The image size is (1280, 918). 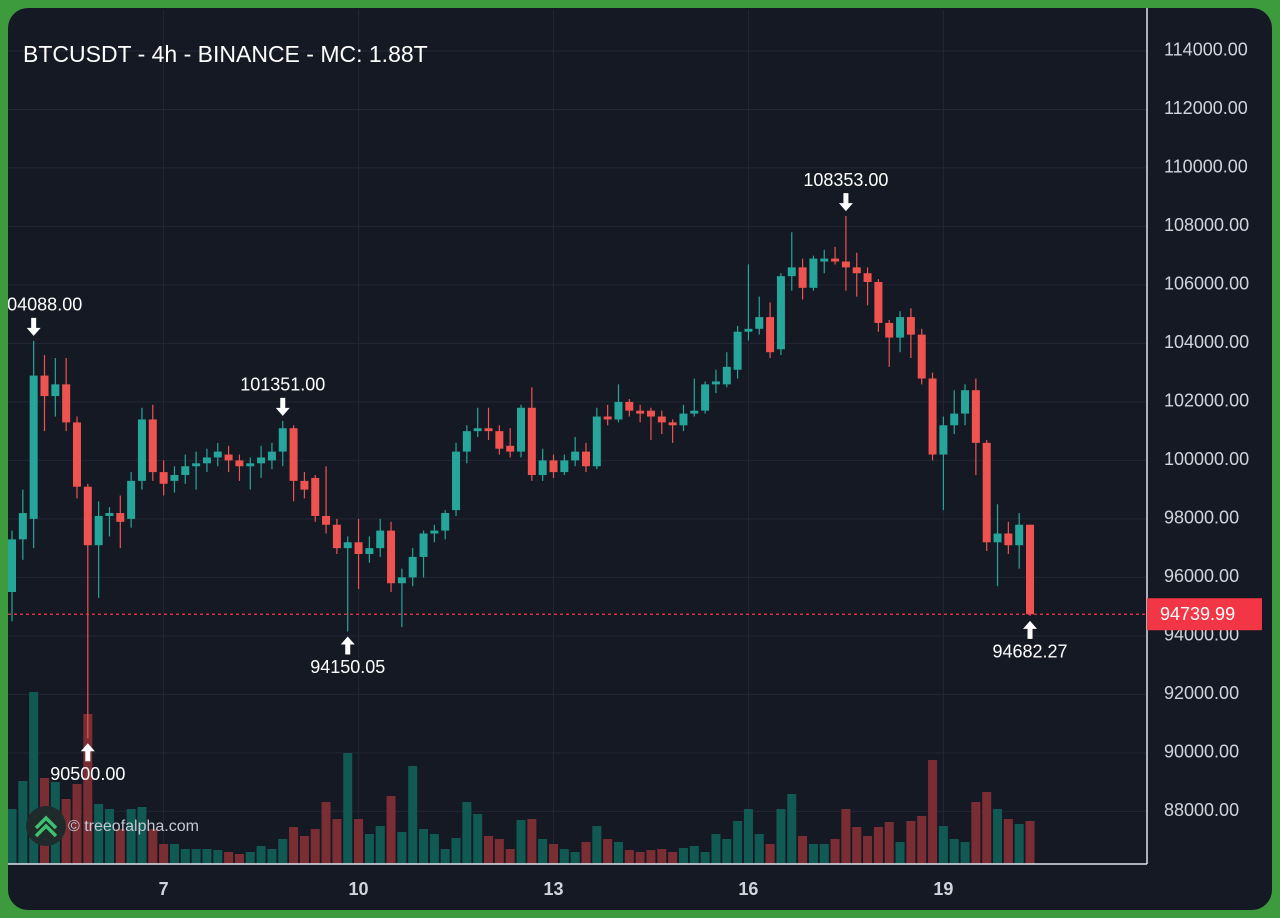 What do you see at coordinates (1206, 225) in the screenshot?
I see `y-tick-label: 108000.00` at bounding box center [1206, 225].